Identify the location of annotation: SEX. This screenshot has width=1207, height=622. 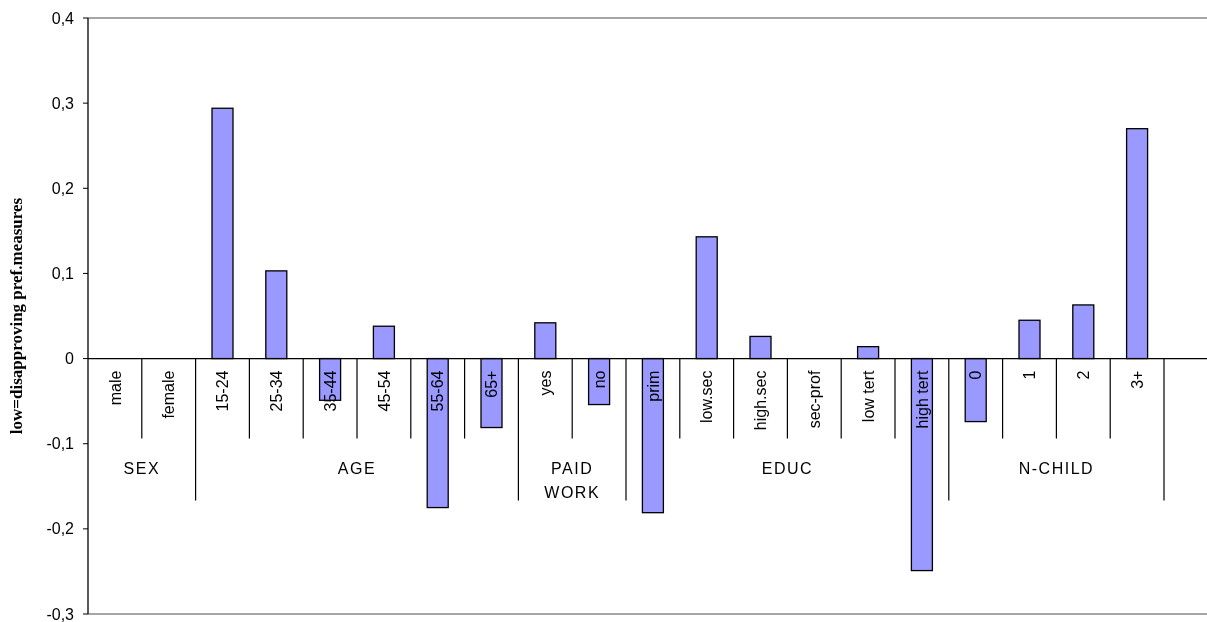
(142, 468).